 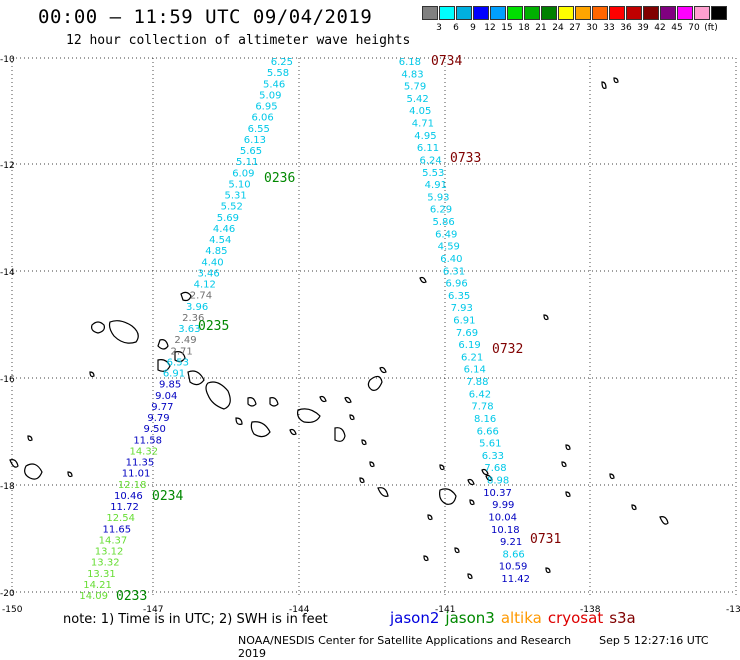 What do you see at coordinates (209, 273) in the screenshot?
I see `swh-value: 3.46` at bounding box center [209, 273].